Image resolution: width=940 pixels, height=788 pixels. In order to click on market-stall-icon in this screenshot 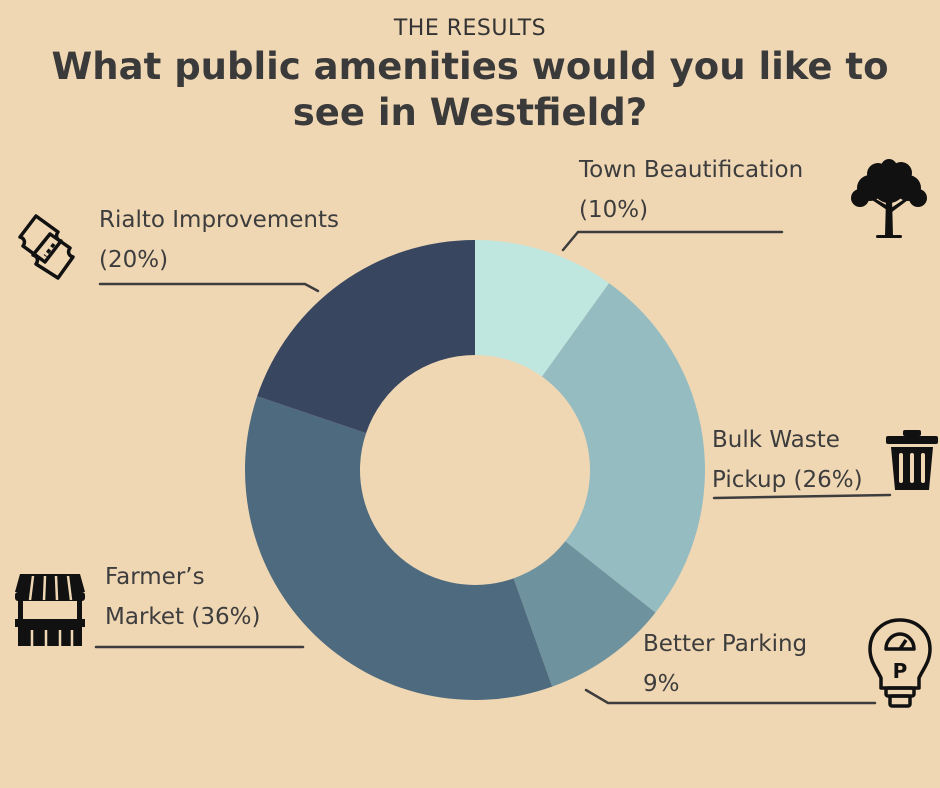, I will do `click(50, 610)`.